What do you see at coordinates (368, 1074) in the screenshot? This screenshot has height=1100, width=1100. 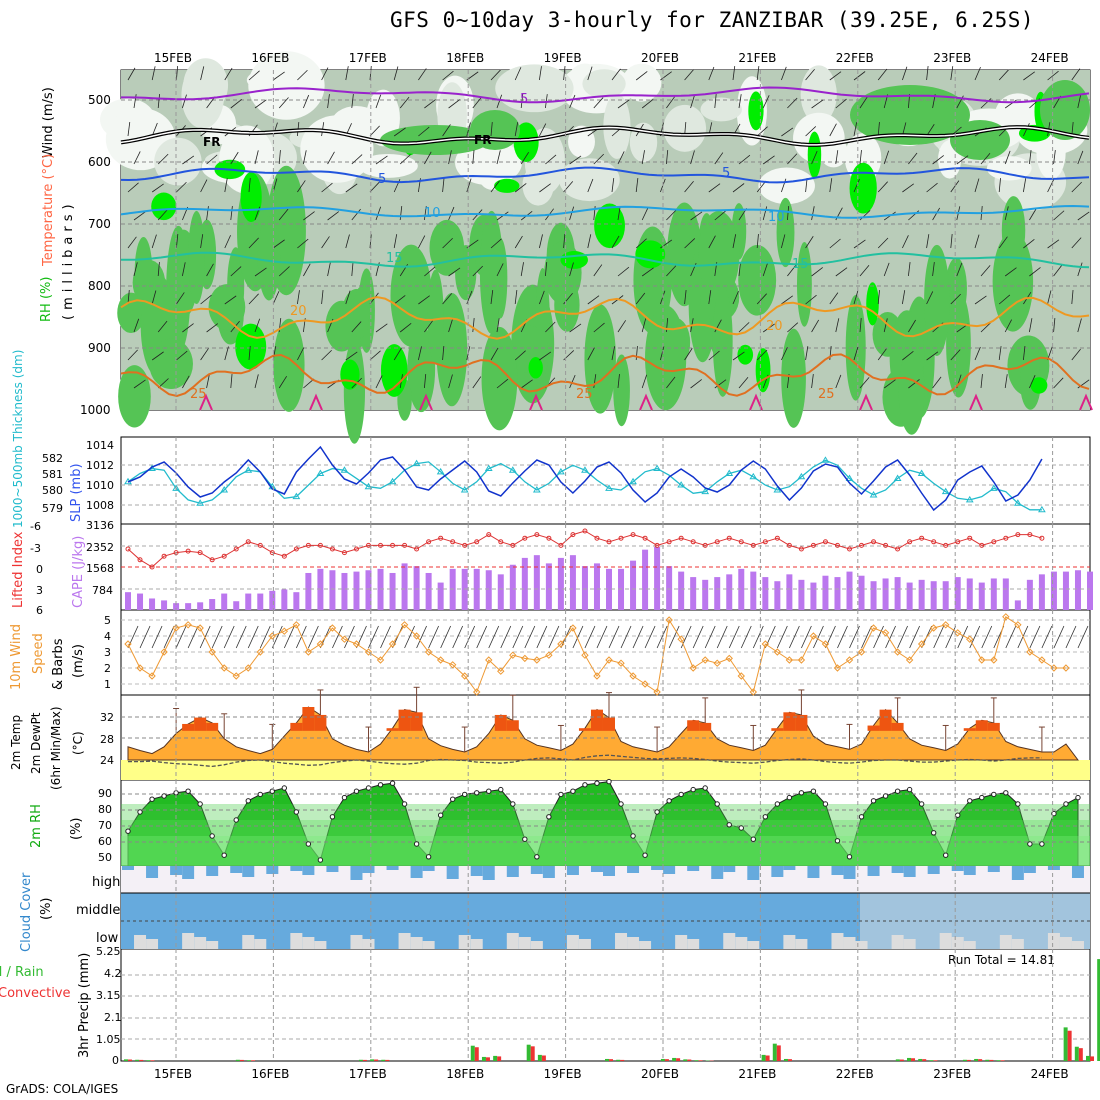 I see `date-label-bottom: 17FEB` at bounding box center [368, 1074].